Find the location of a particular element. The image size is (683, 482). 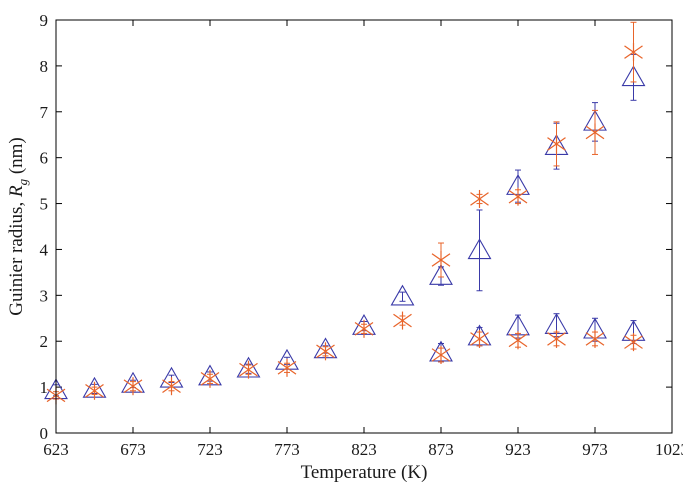

y-tick-label: 2 is located at coordinates (44, 341).